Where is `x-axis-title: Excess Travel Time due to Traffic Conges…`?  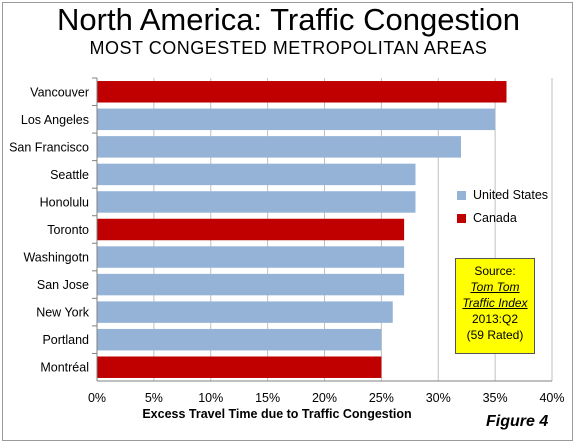 x-axis-title: Excess Travel Time due to Traffic Conges… is located at coordinates (276, 414).